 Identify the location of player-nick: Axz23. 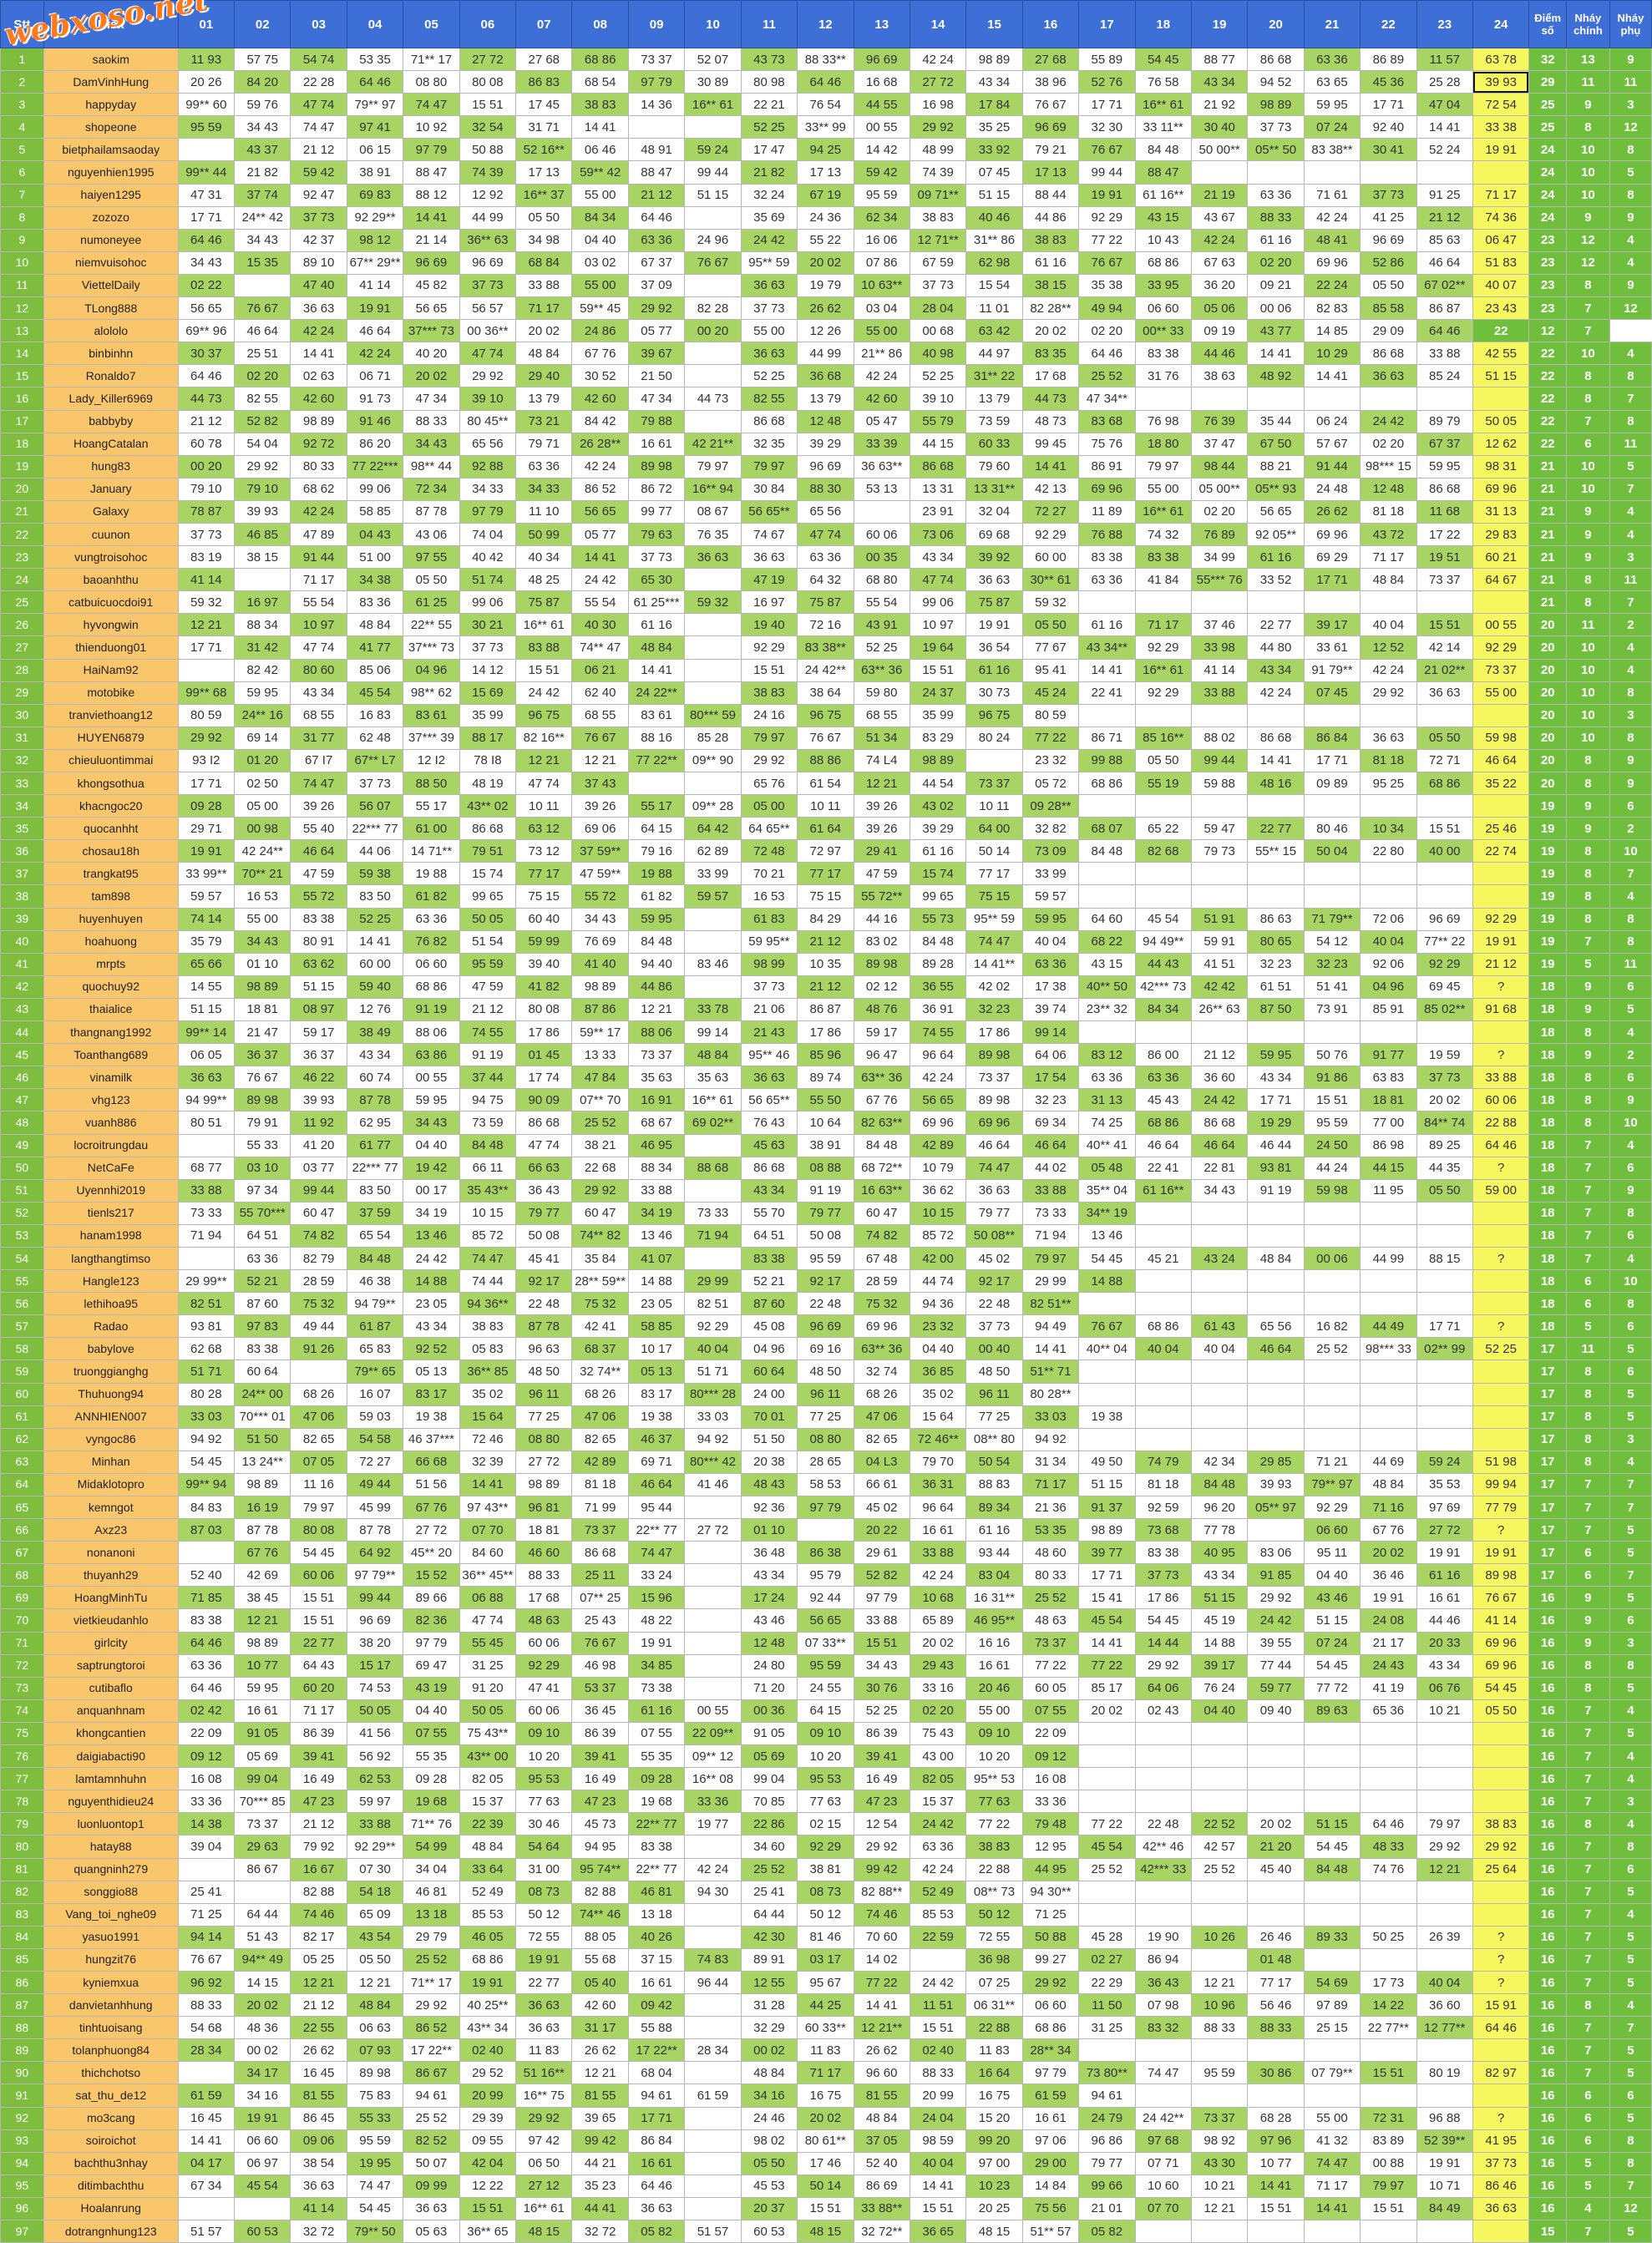
(111, 1530).